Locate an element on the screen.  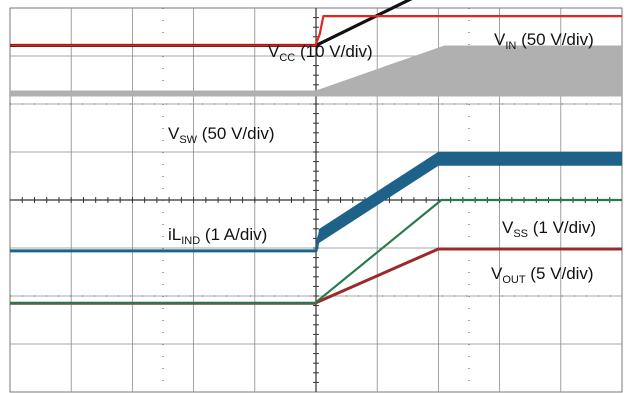
svg-text: VSW (50 V/div) is located at coordinates (221, 135).